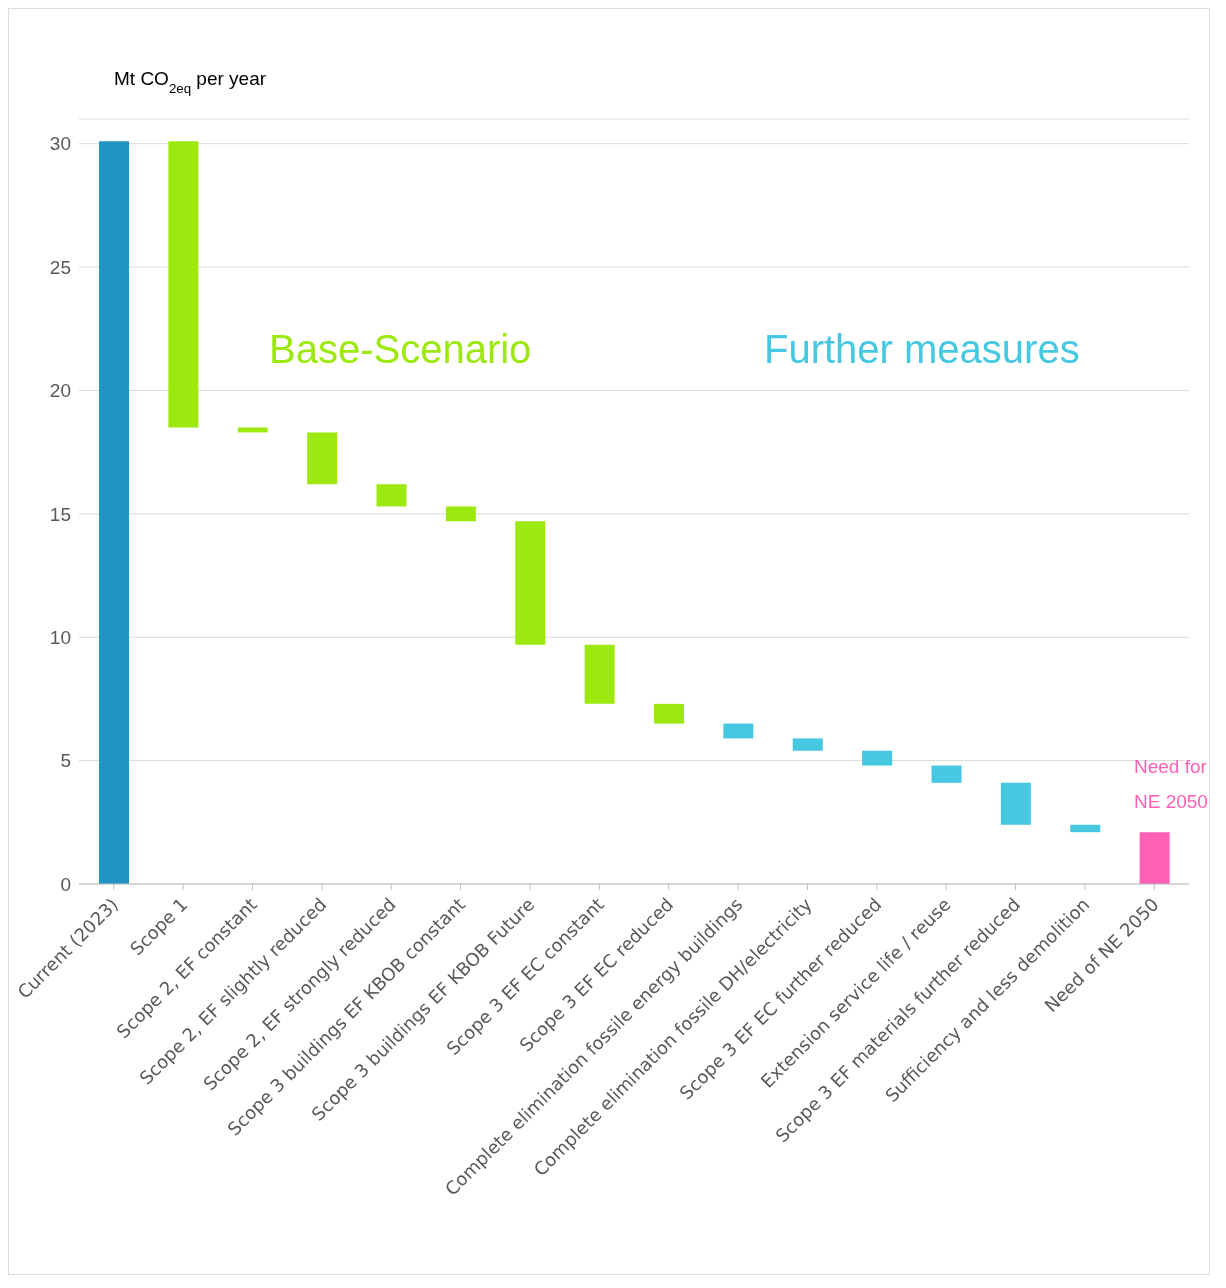  What do you see at coordinates (1171, 784) in the screenshot?
I see `annotation: Need for NE 2050` at bounding box center [1171, 784].